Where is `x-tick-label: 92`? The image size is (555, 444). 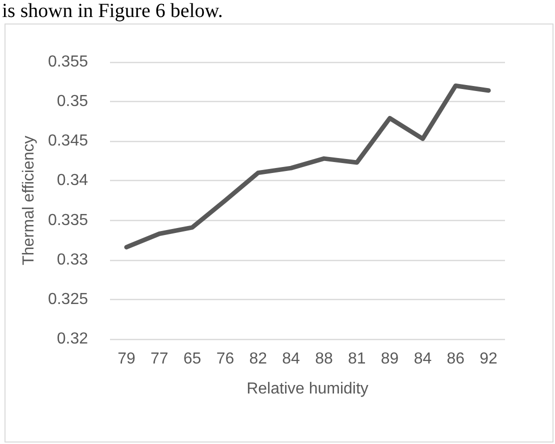
x-tick-label: 92 is located at coordinates (489, 359).